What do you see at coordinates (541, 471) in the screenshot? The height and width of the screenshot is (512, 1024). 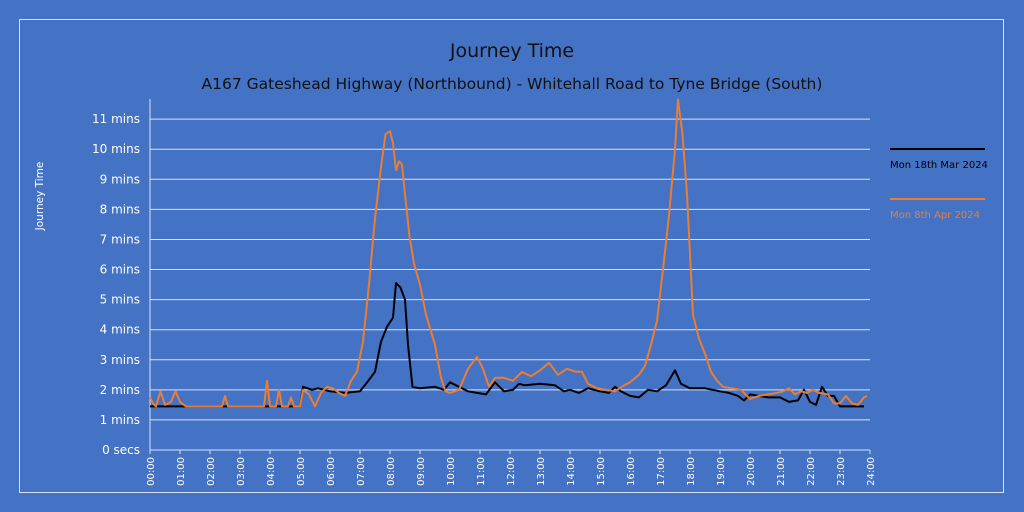 I see `x-tick-label: 13:00` at bounding box center [541, 471].